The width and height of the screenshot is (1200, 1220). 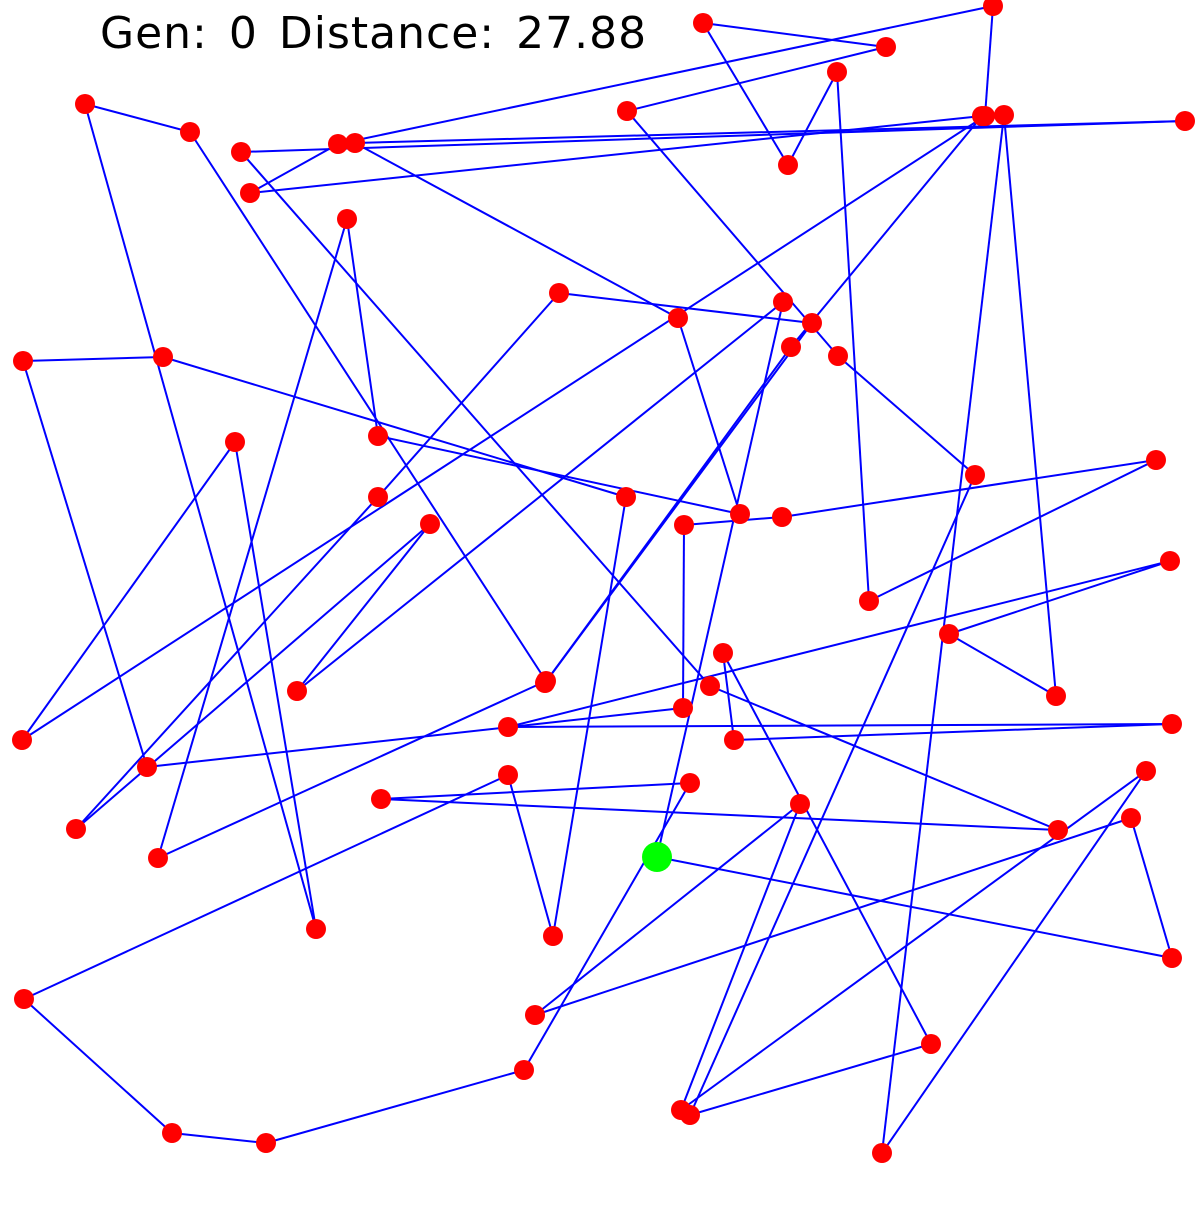 I want to click on generation-value: 0, so click(x=243, y=33).